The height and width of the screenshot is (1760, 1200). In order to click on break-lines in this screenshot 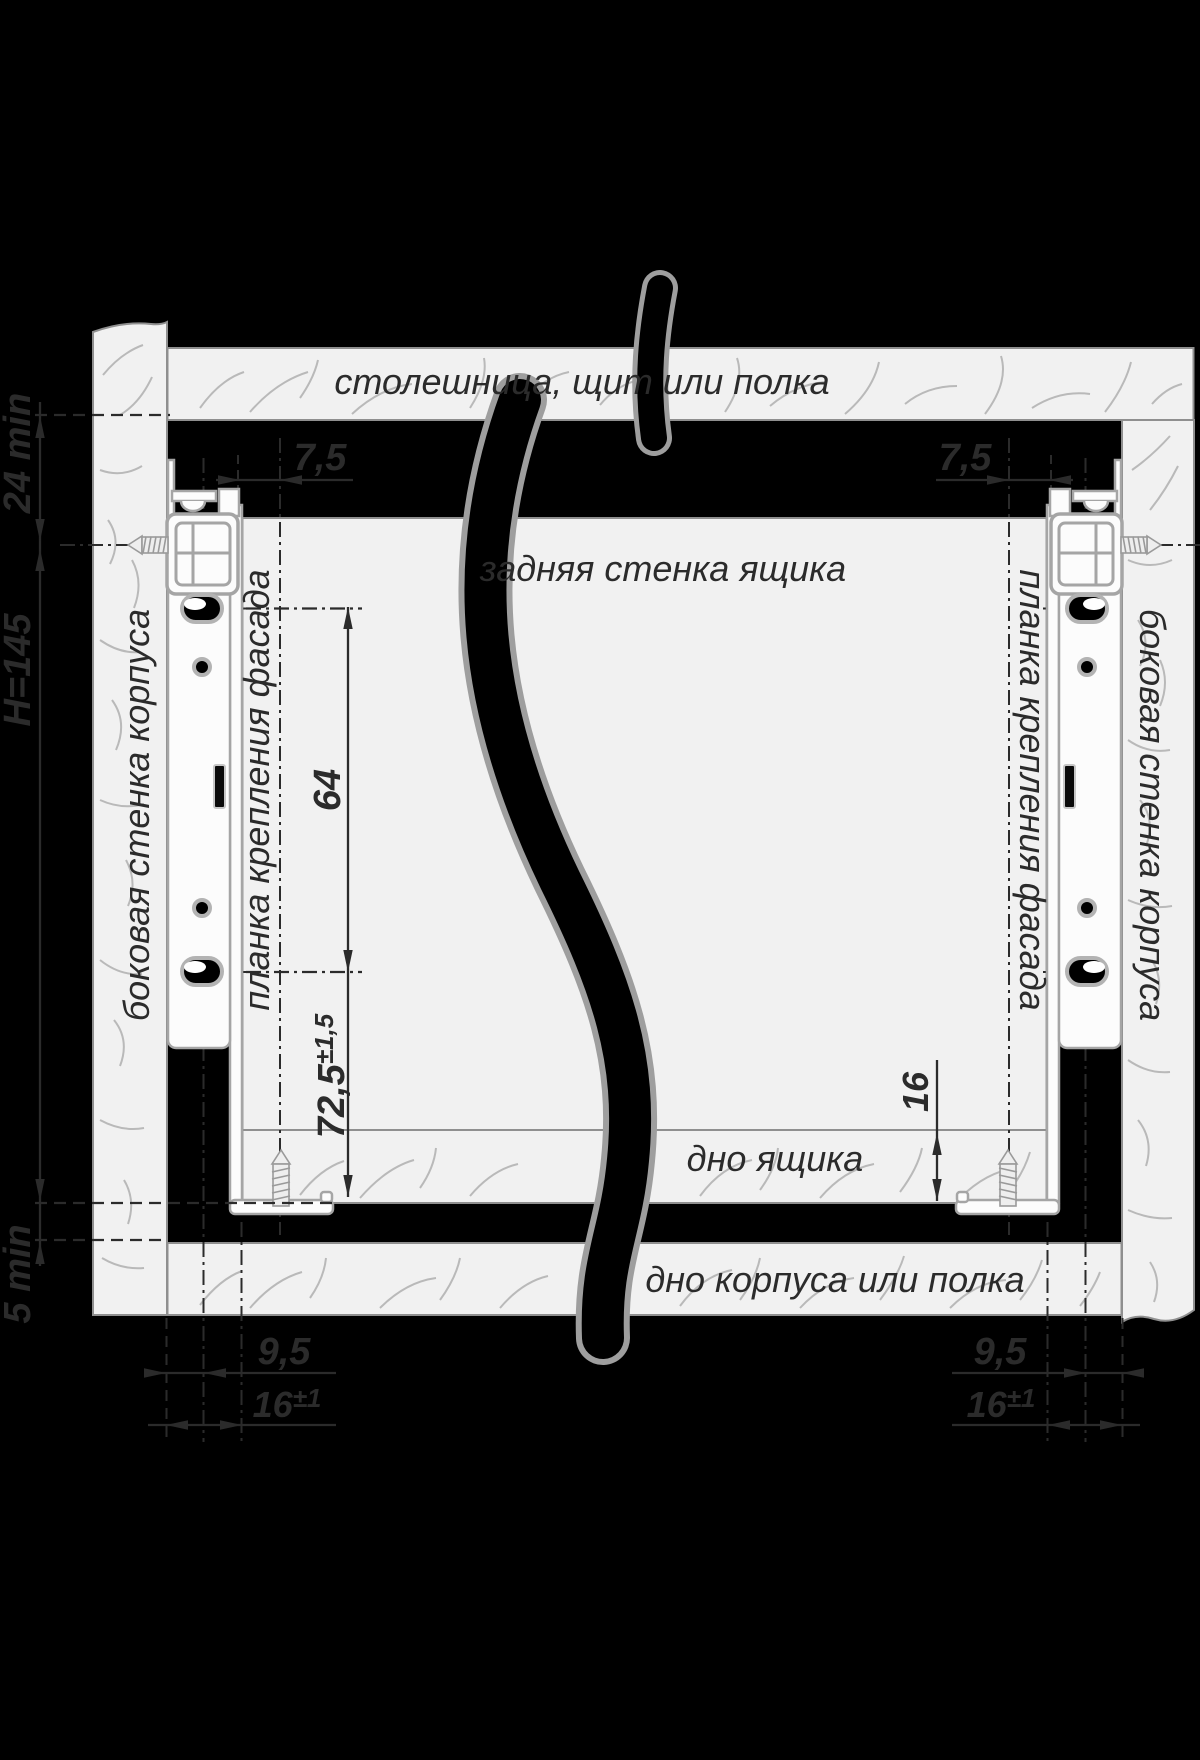, I will do `click(568, 817)`.